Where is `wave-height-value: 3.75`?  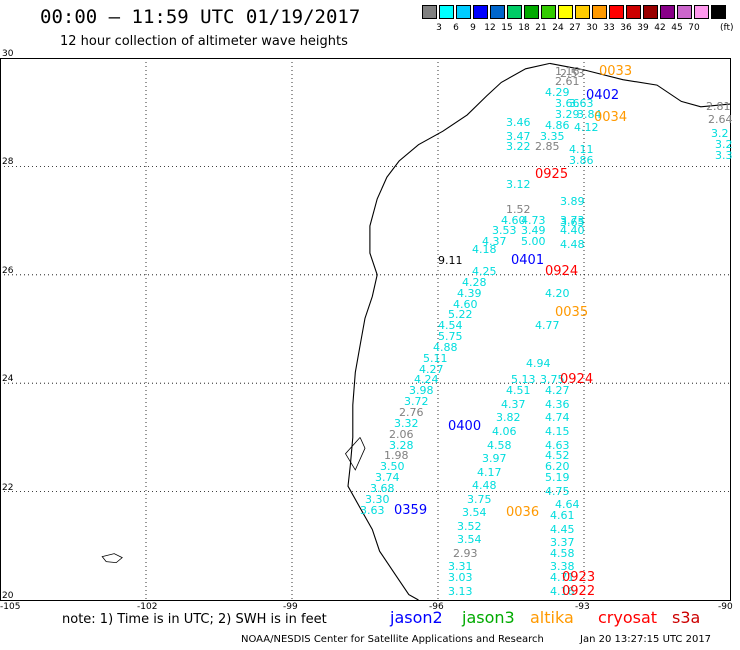
wave-height-value: 3.75 is located at coordinates (552, 379).